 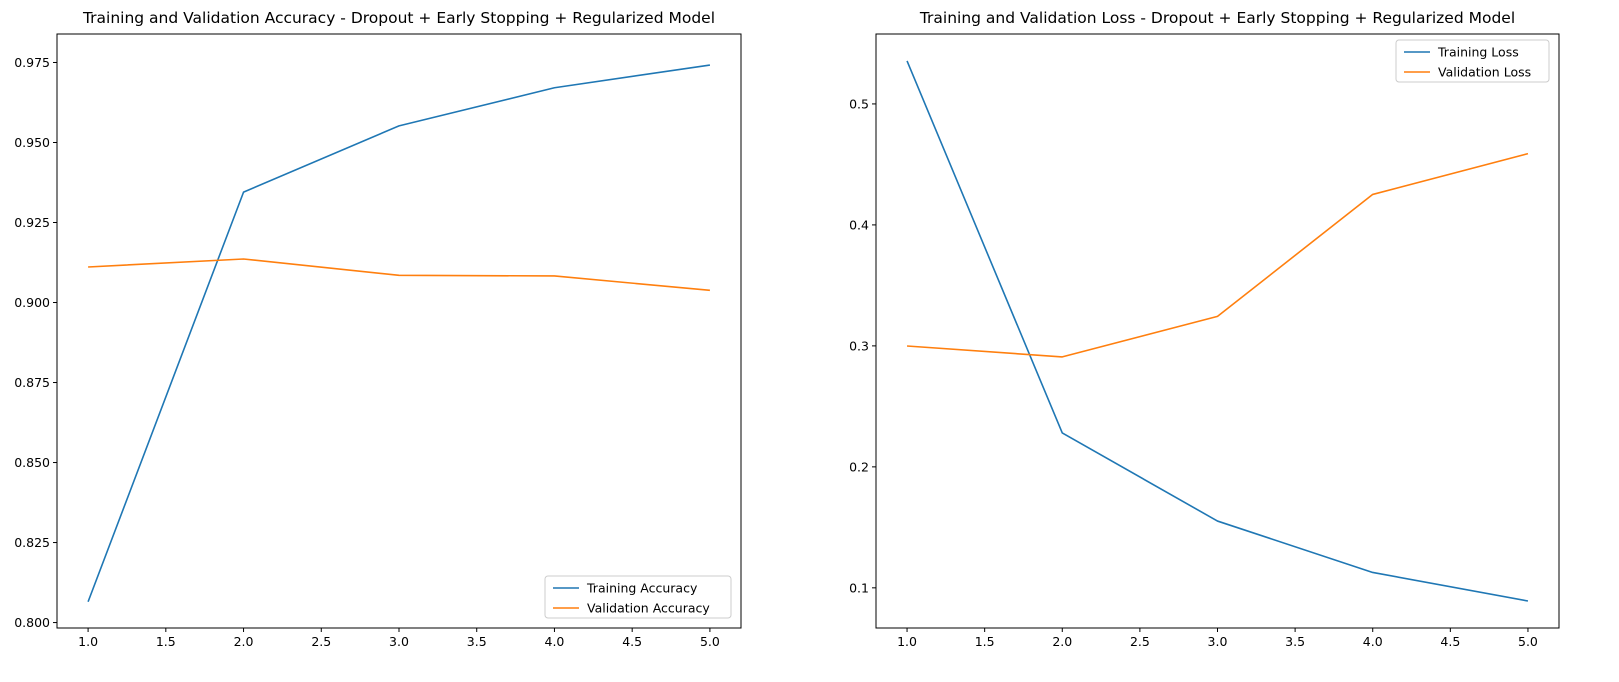 I want to click on accuracy-y-tick-label: 0.900, so click(x=32, y=302).